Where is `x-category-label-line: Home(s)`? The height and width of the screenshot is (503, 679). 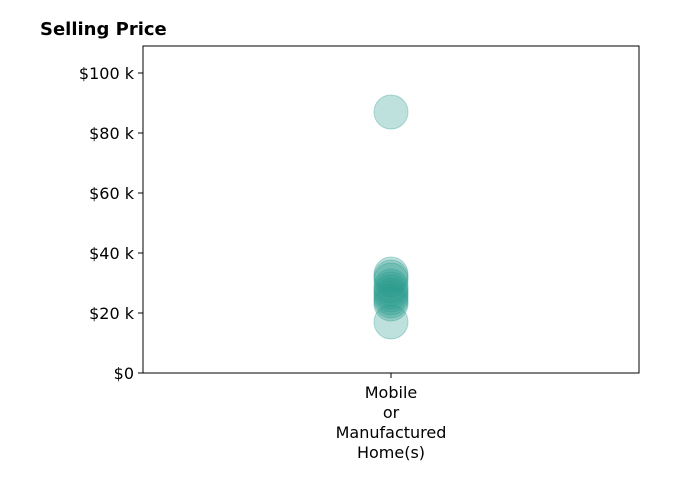 x-category-label-line: Home(s) is located at coordinates (391, 452).